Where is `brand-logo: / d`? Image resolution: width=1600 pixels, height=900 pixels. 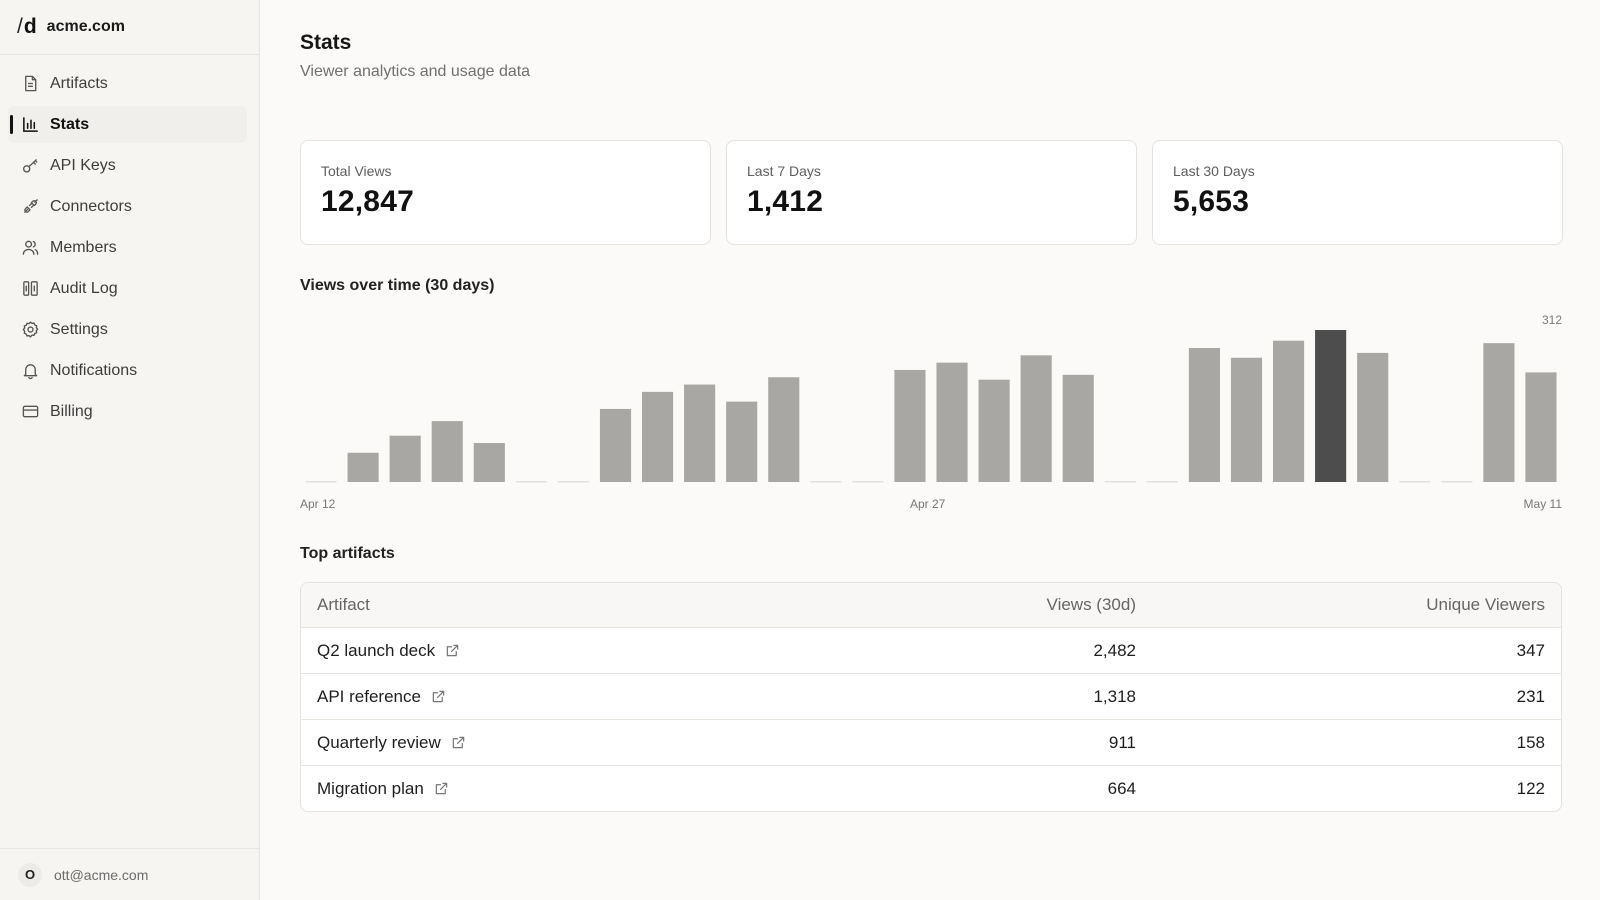
brand-logo: / d is located at coordinates (27, 27).